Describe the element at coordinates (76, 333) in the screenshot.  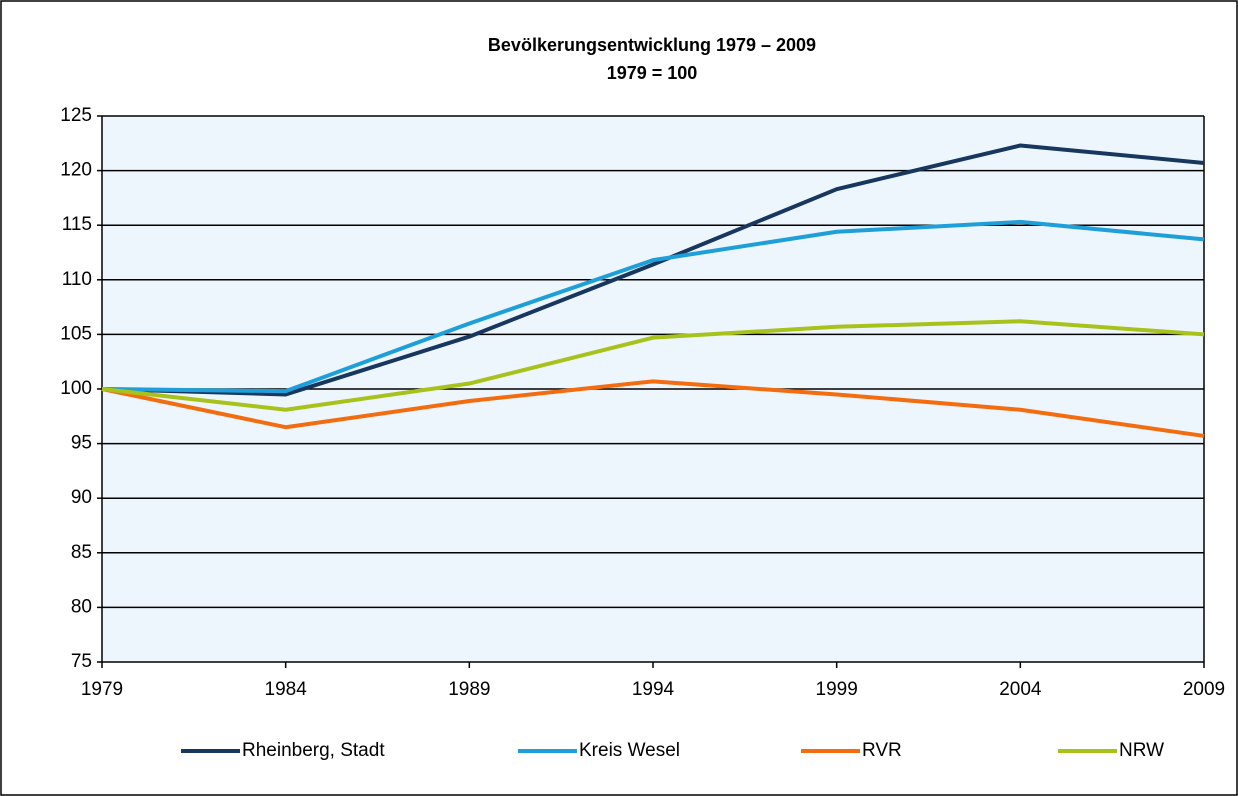
I see `y-tick-label: 105` at that location.